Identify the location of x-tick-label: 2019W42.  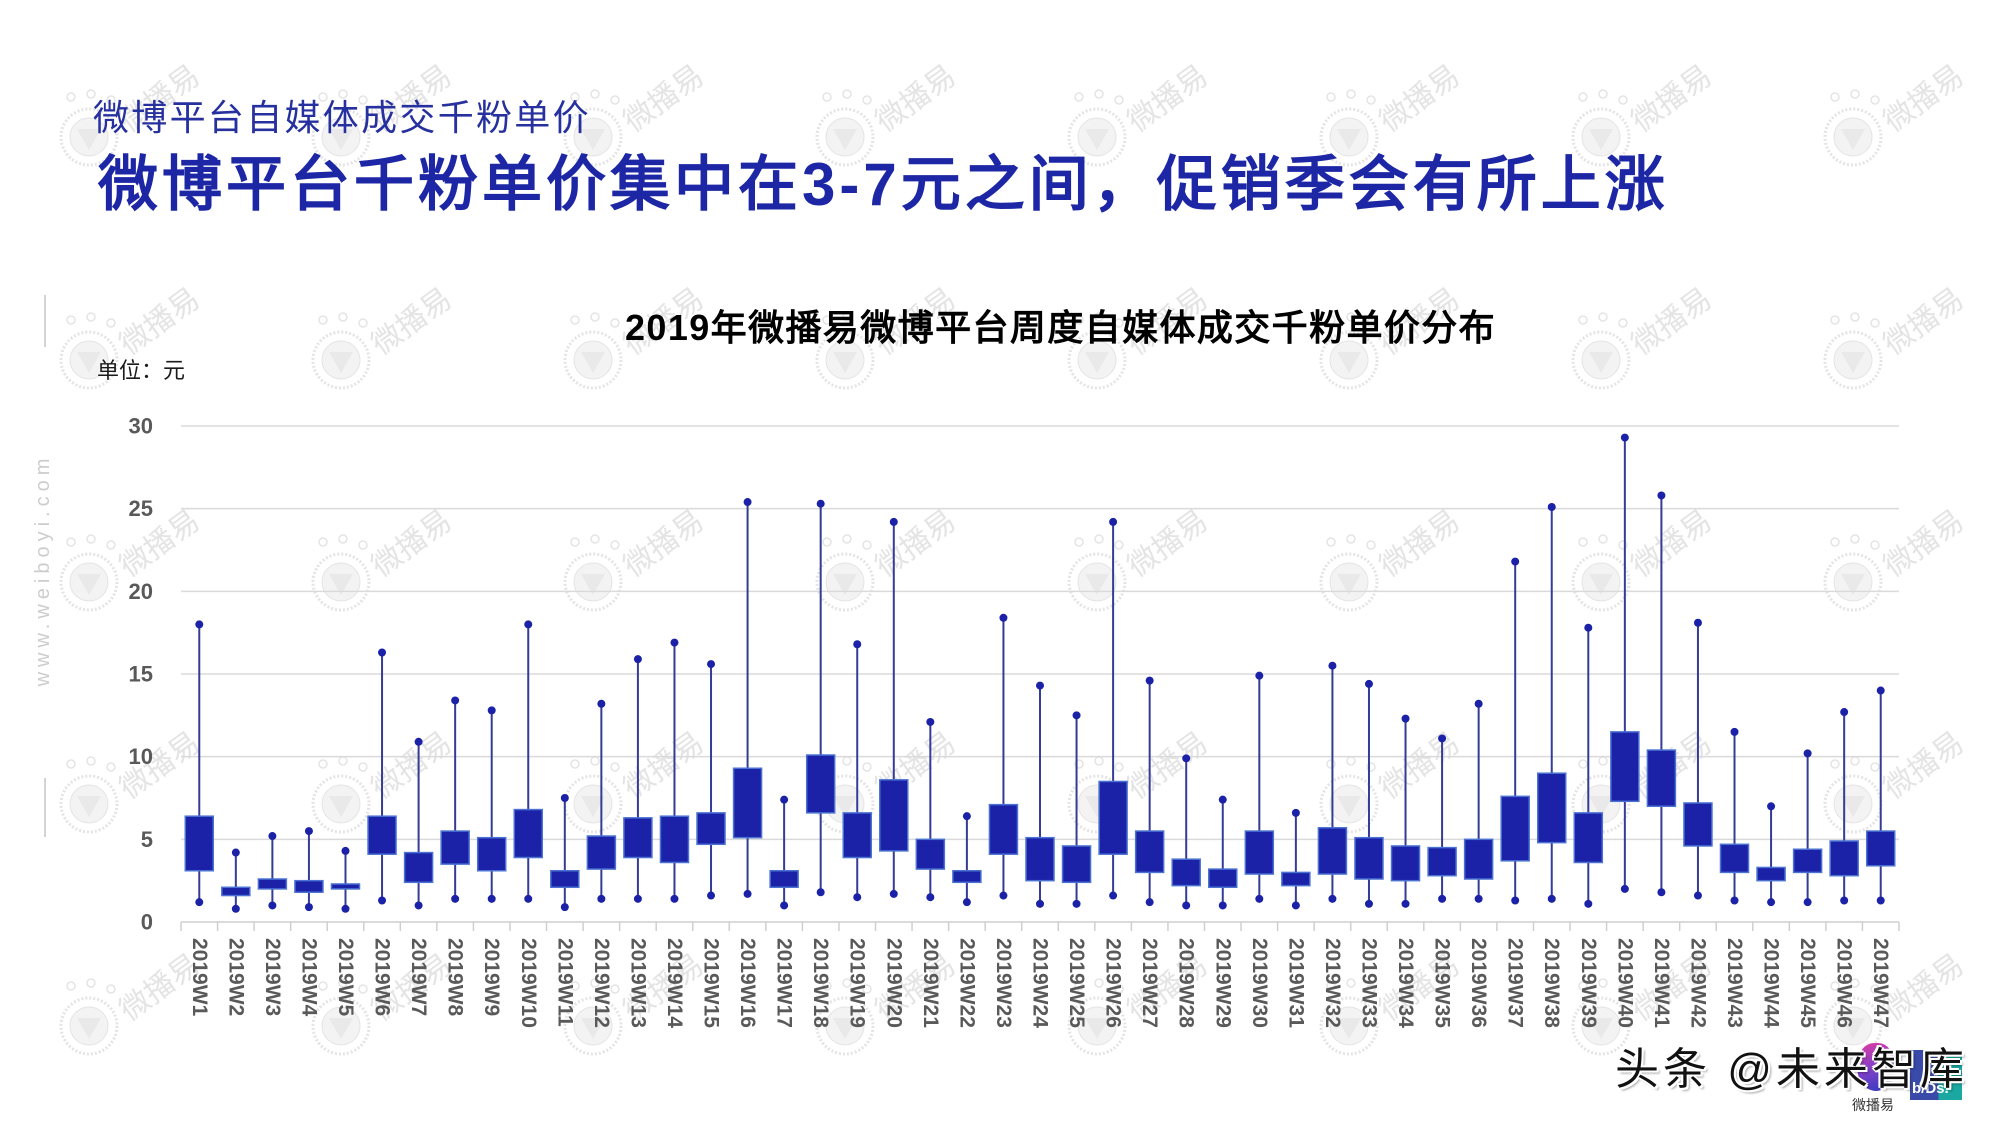
(1697, 983).